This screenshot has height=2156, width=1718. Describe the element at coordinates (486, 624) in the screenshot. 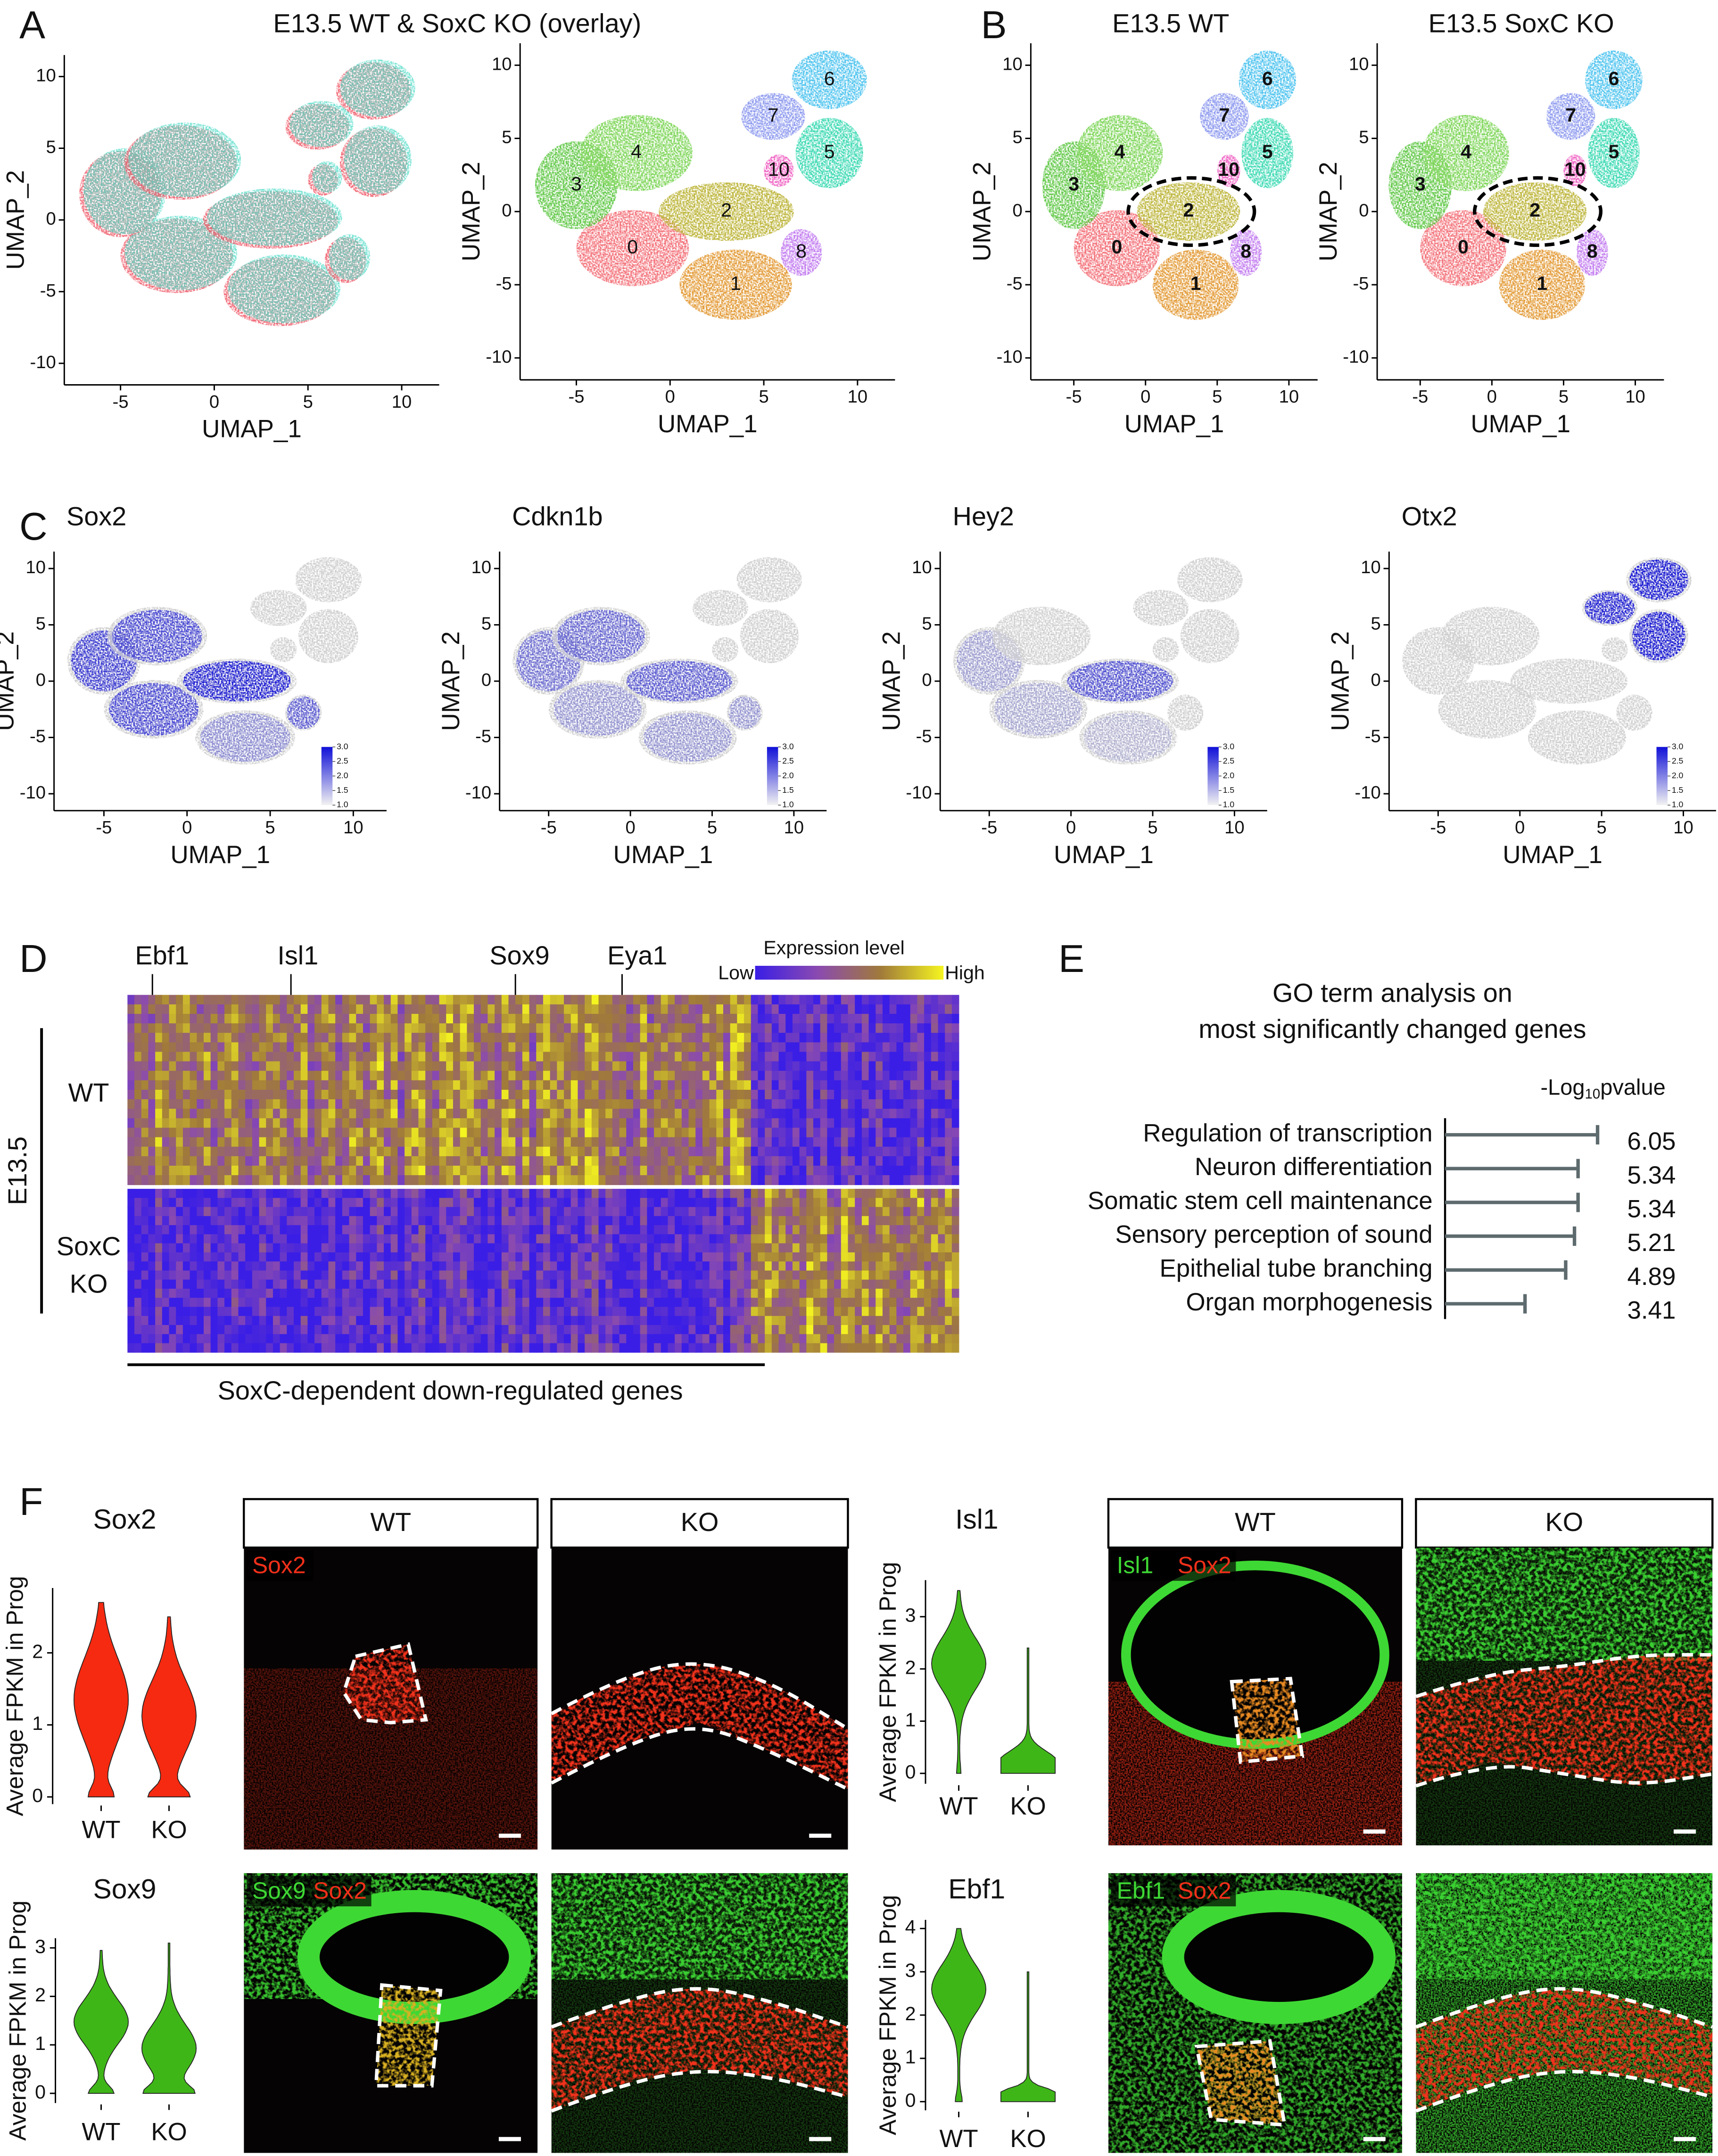

I see `y-tick-label: 5` at that location.